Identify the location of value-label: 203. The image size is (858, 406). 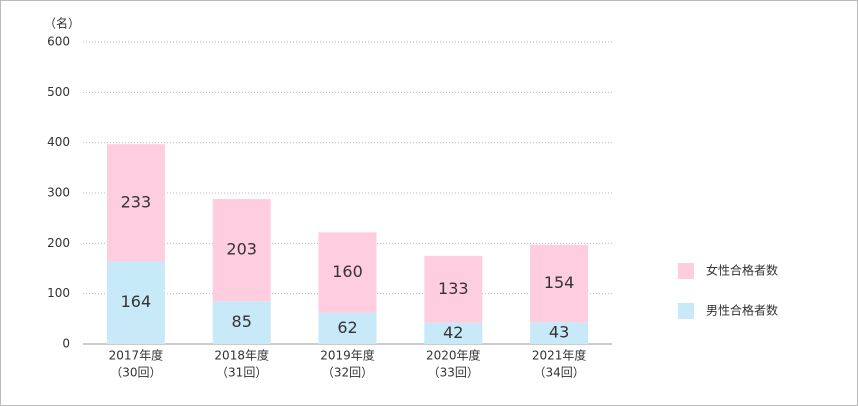
(241, 249).